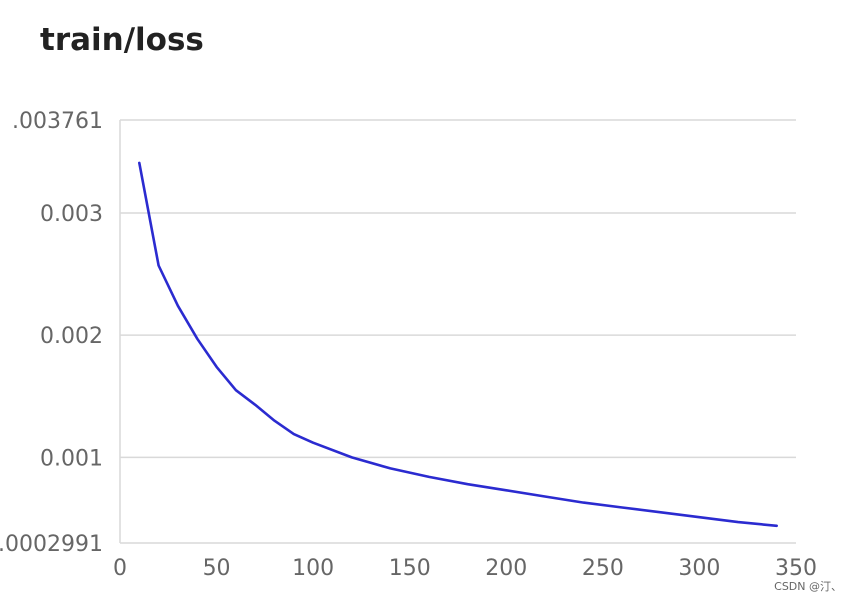 This screenshot has height=602, width=856. Describe the element at coordinates (120, 568) in the screenshot. I see `x-tick-label-0: 0` at that location.